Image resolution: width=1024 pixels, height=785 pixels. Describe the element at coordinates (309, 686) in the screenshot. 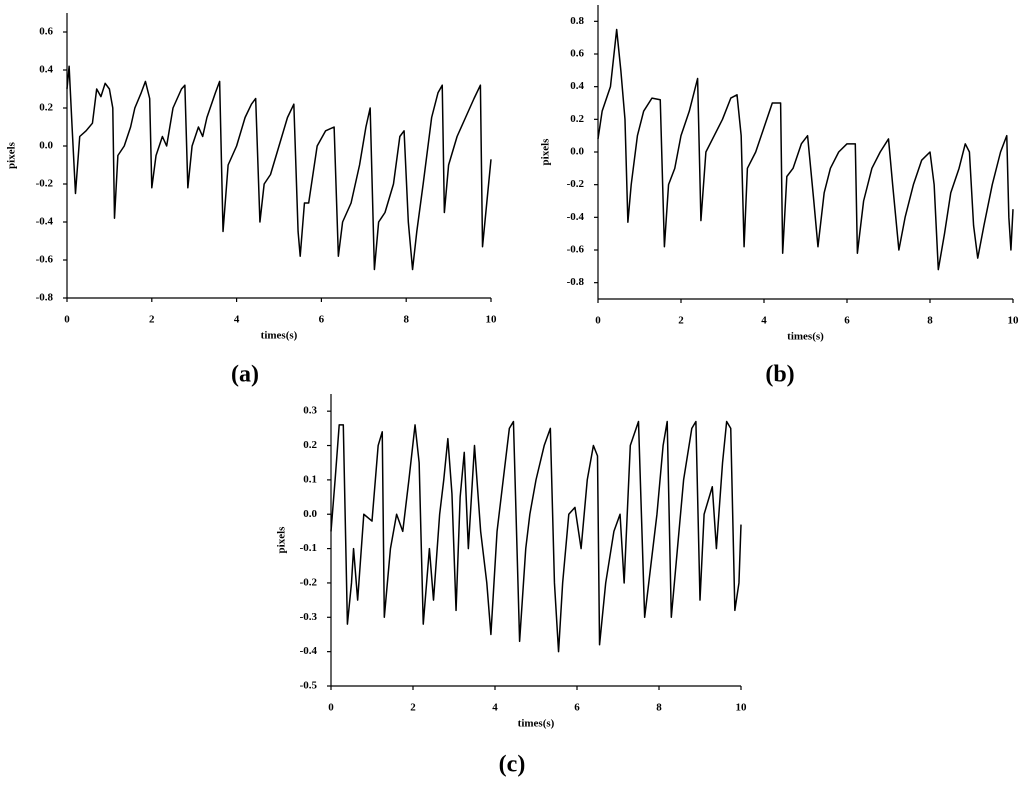

I see `y-tick-label: -0.5` at that location.